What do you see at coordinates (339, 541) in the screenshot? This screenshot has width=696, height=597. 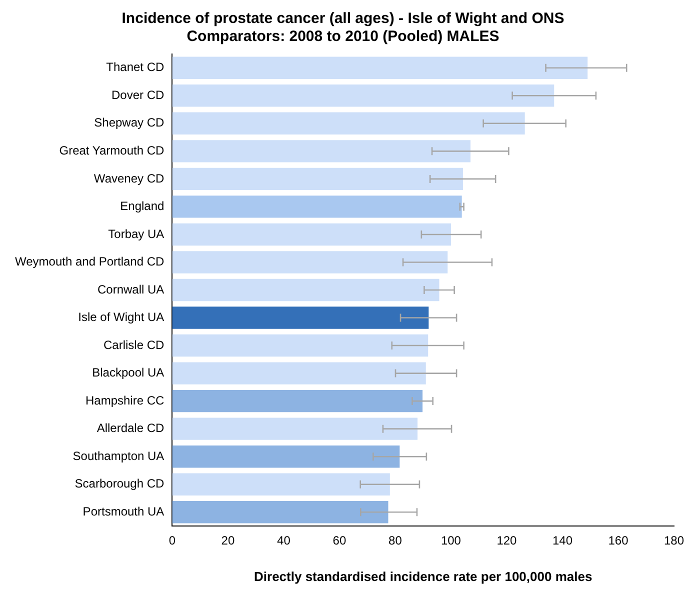 I see `x-tick-label: 60` at bounding box center [339, 541].